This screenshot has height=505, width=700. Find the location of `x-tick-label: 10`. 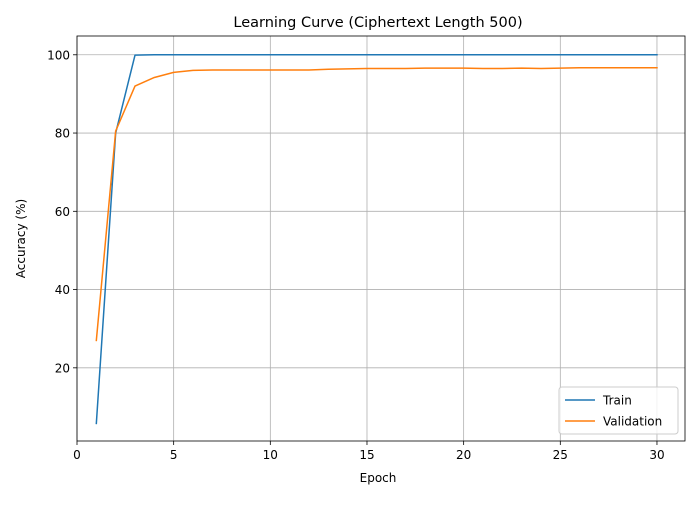

x-tick-label: 10 is located at coordinates (270, 455).